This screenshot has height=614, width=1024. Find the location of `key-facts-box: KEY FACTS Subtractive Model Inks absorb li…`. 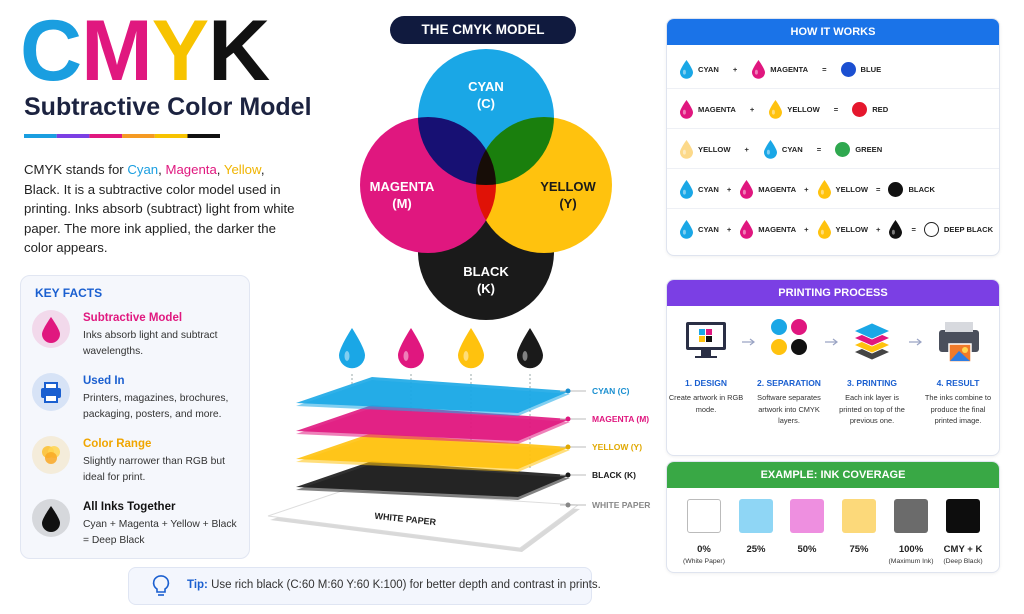

key-facts-box: KEY FACTS Subtractive Model Inks absorb li… is located at coordinates (135, 417).